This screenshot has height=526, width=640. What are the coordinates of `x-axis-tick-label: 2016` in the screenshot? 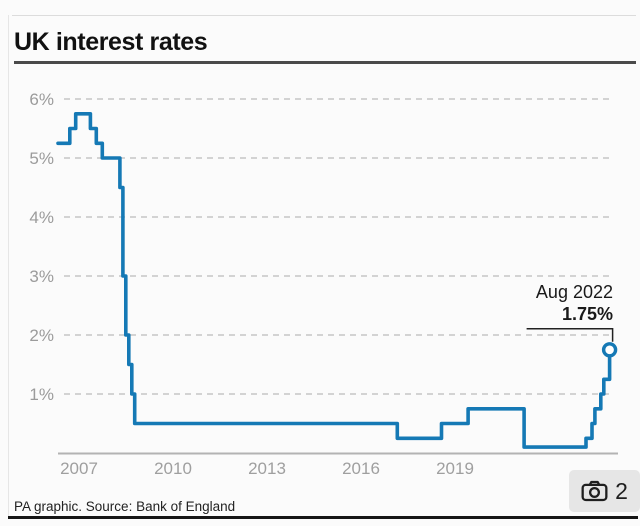 It's located at (361, 468).